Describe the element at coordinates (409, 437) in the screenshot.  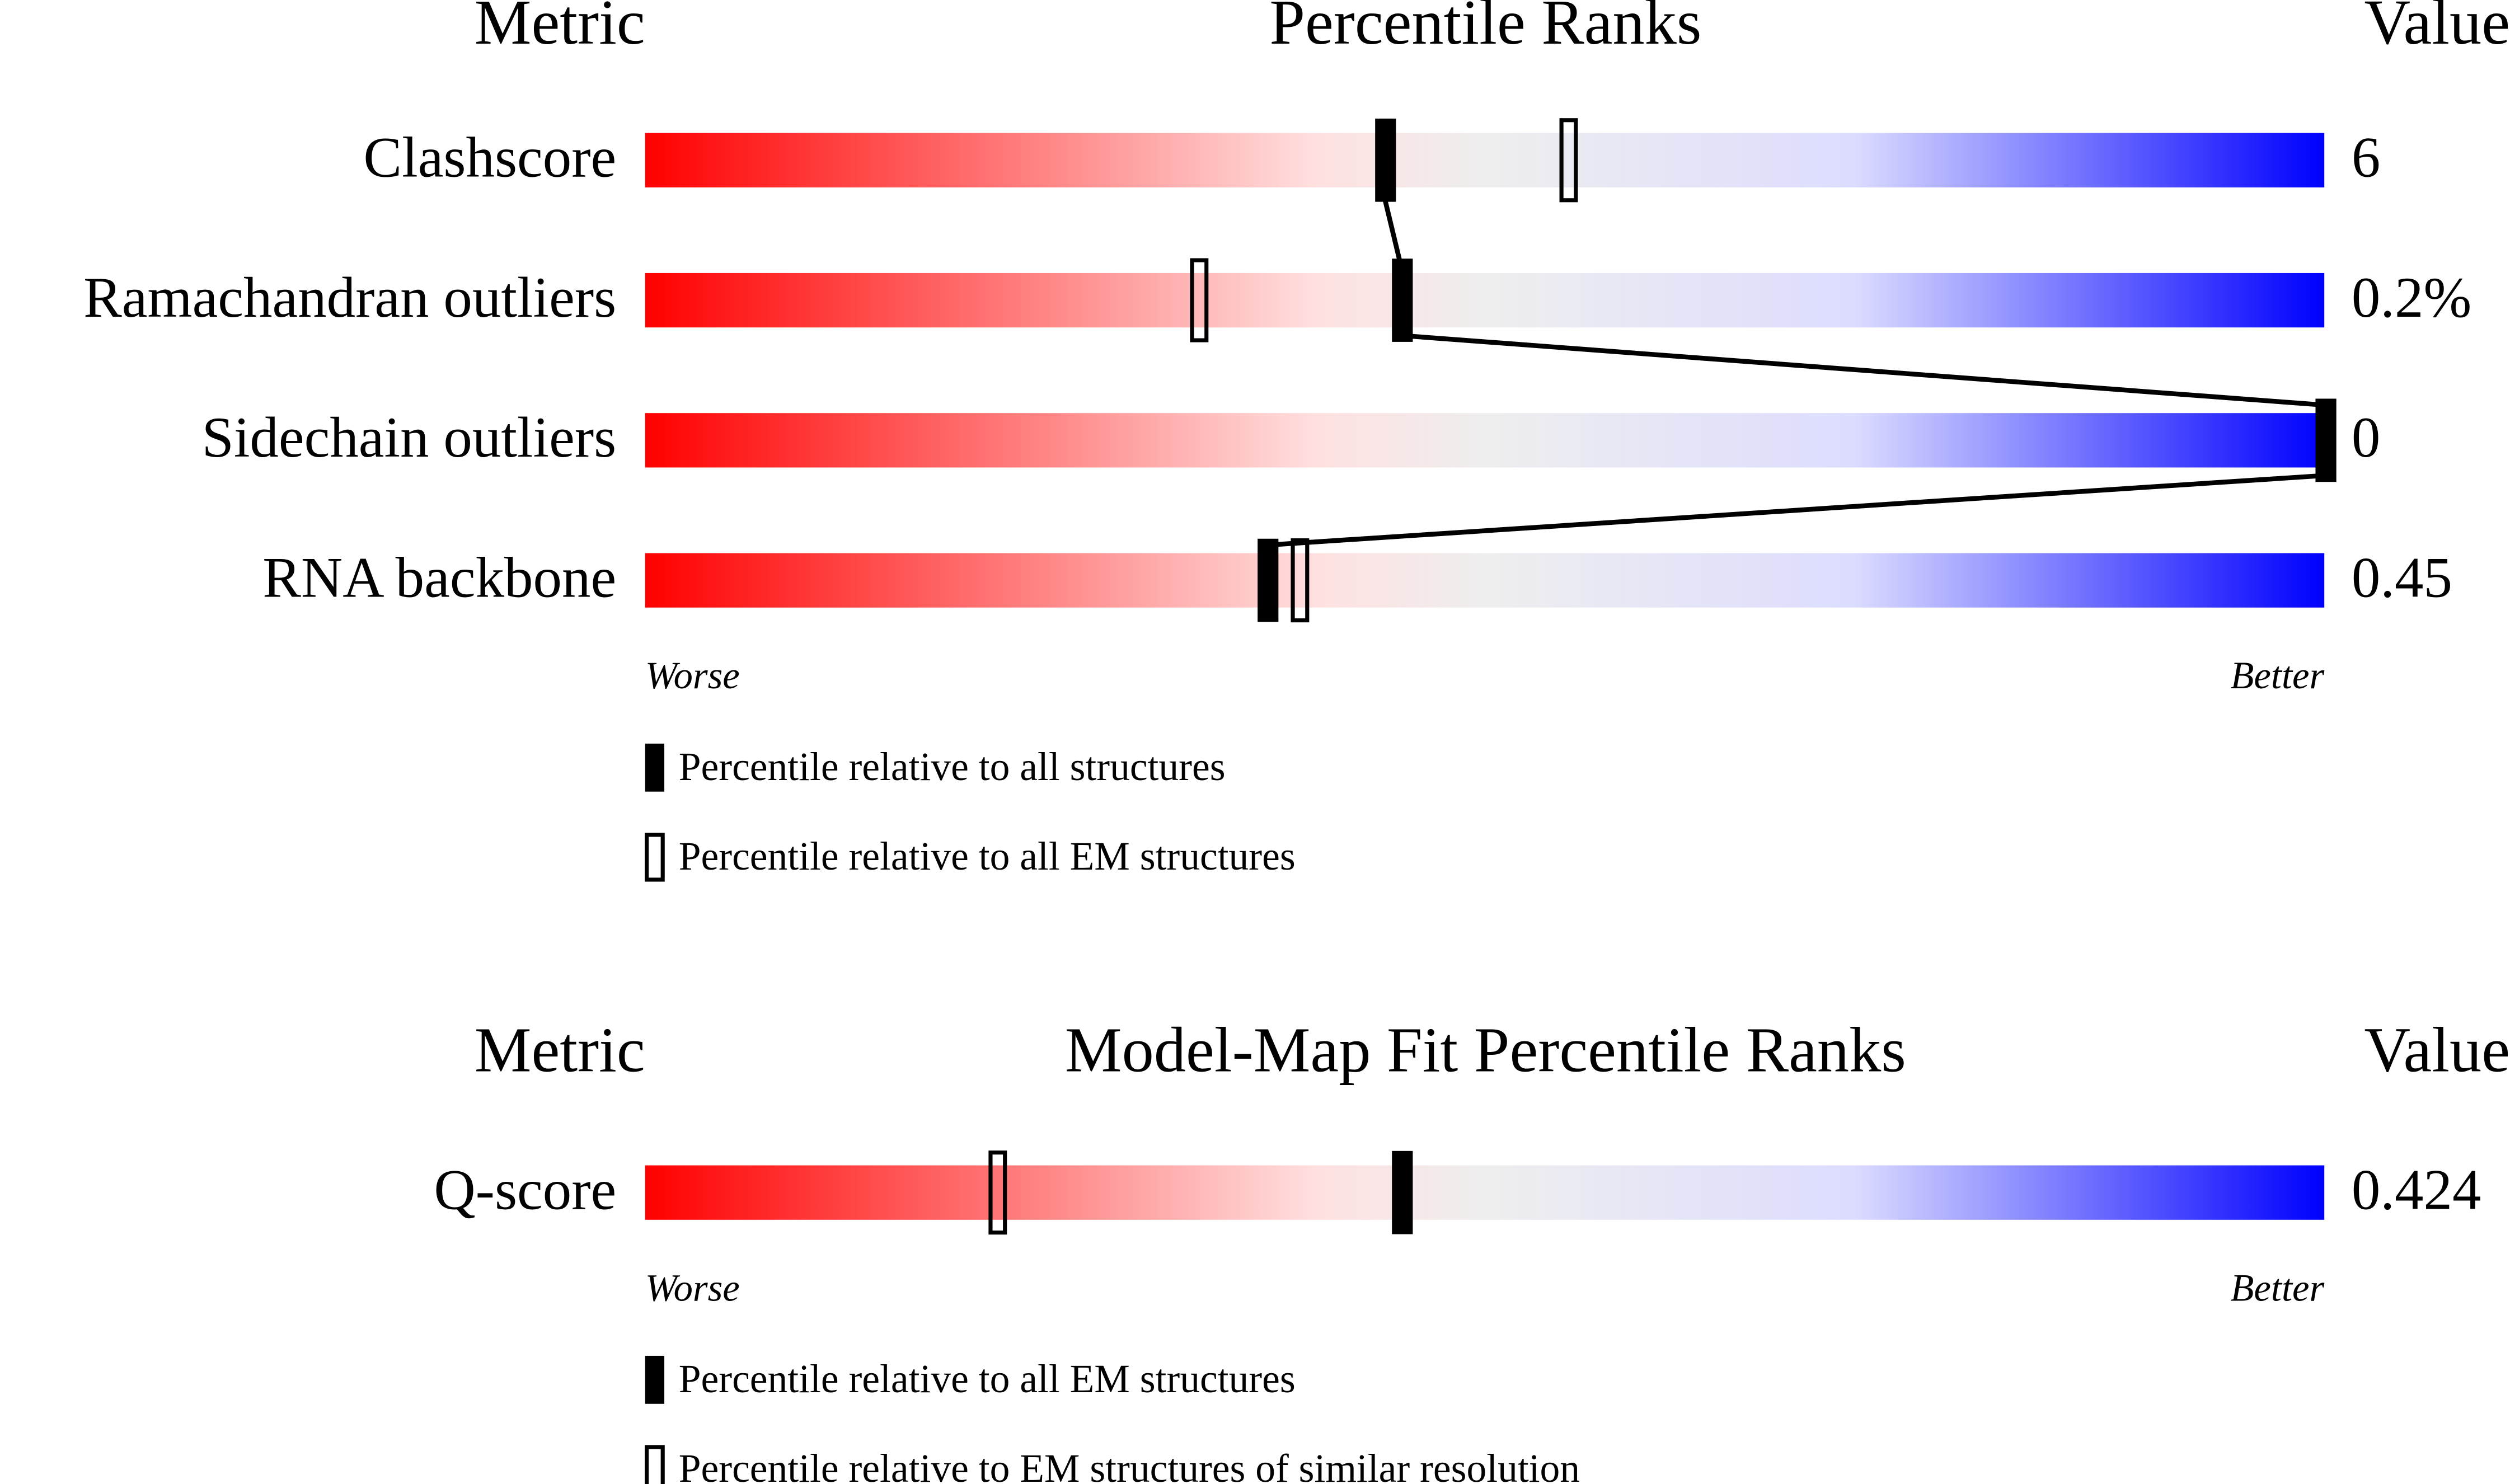
I see `metric-label: Sidechain outliers` at that location.